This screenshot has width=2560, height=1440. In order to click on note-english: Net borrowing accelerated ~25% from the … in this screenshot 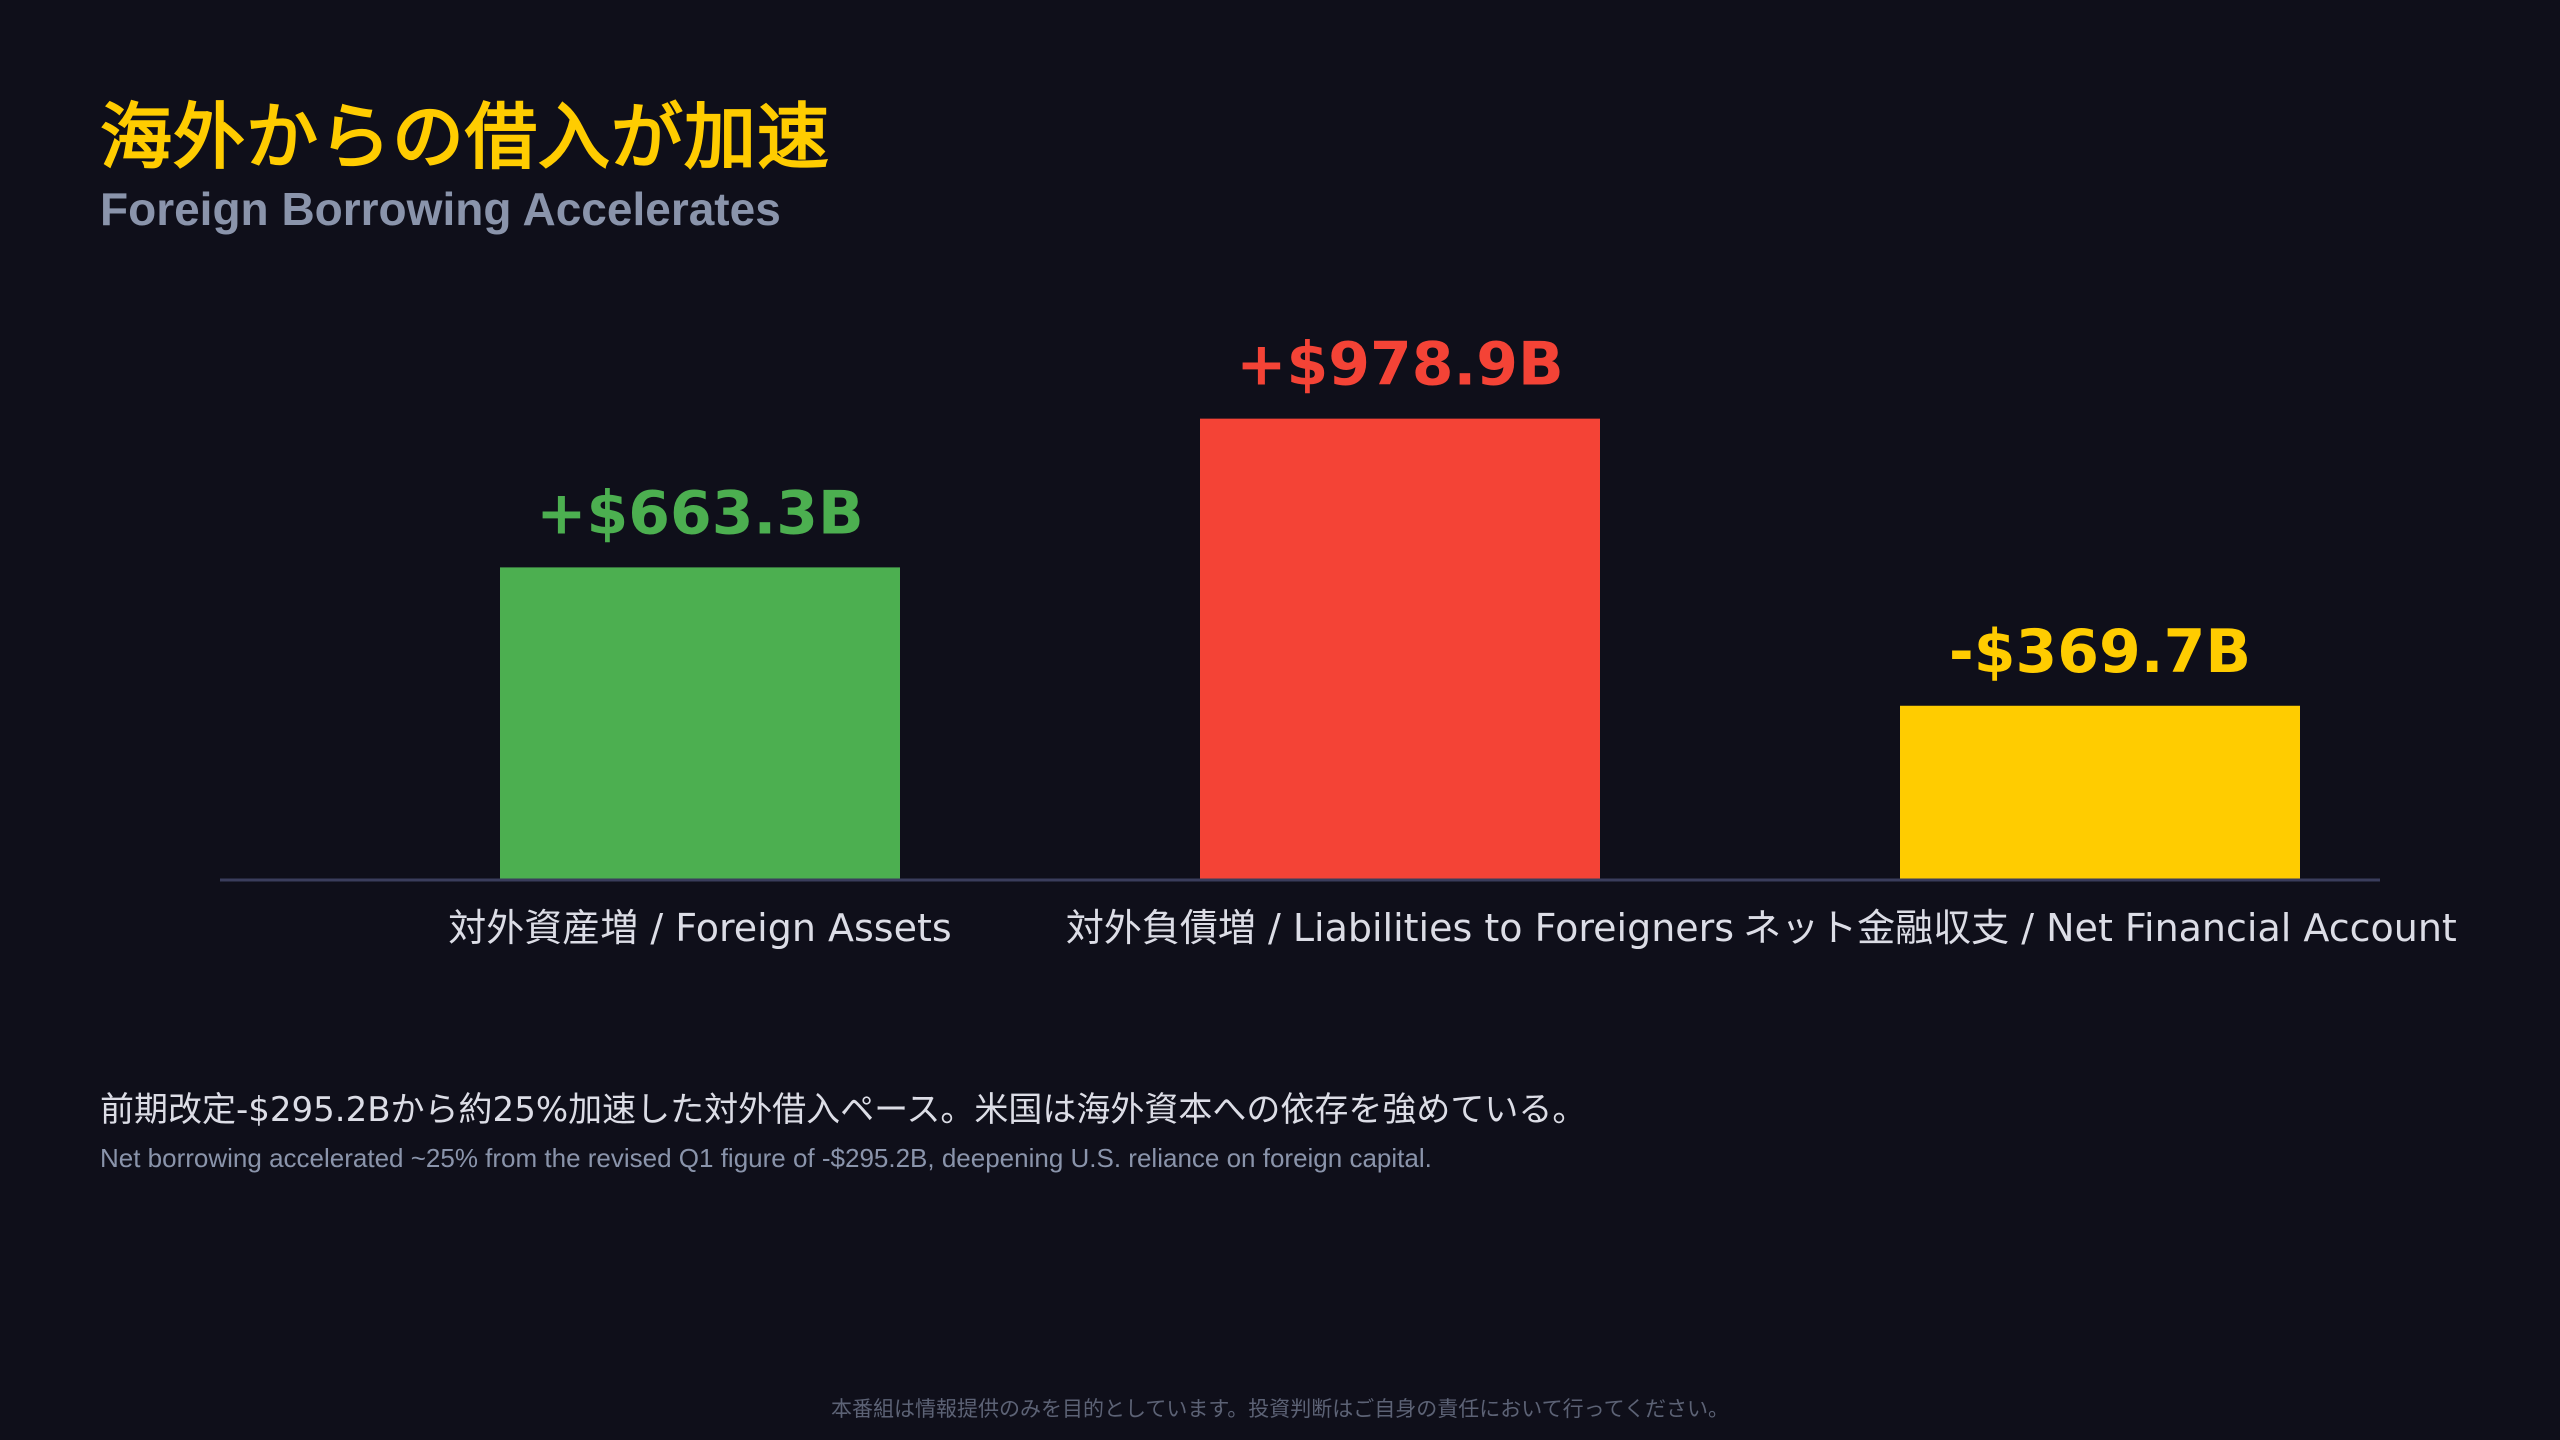, I will do `click(766, 1158)`.